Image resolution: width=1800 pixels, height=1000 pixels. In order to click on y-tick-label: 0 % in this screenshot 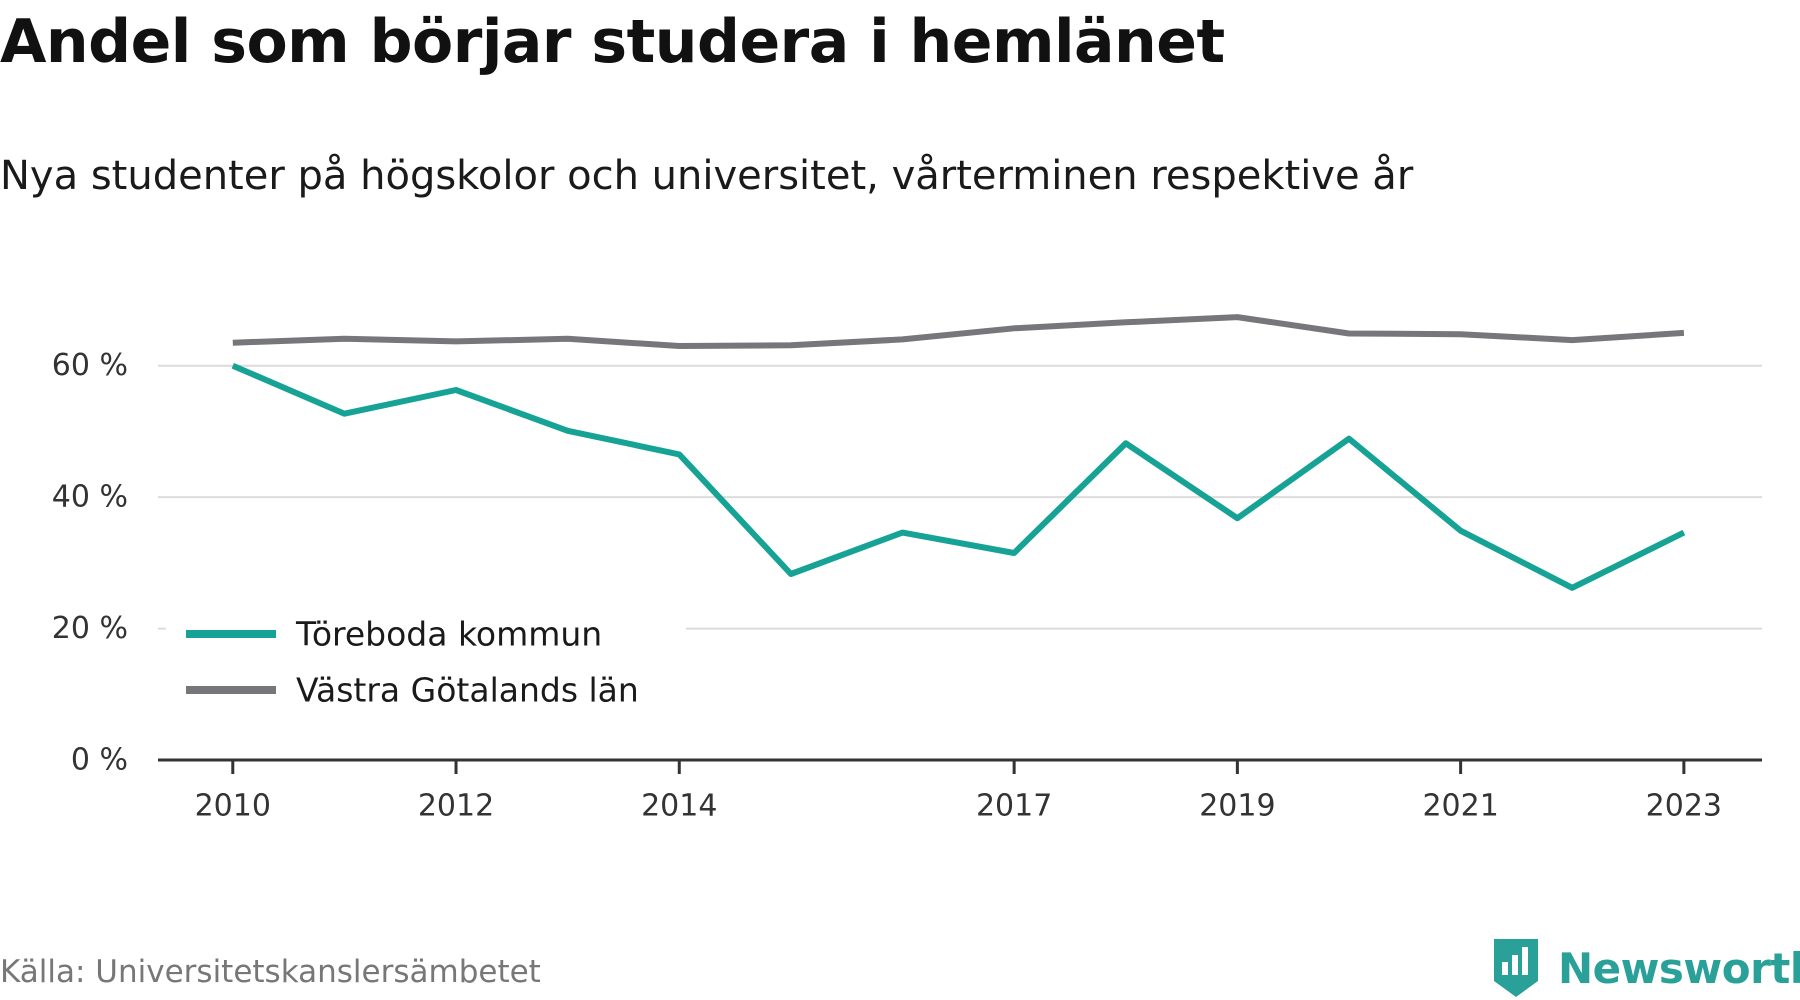, I will do `click(99, 760)`.